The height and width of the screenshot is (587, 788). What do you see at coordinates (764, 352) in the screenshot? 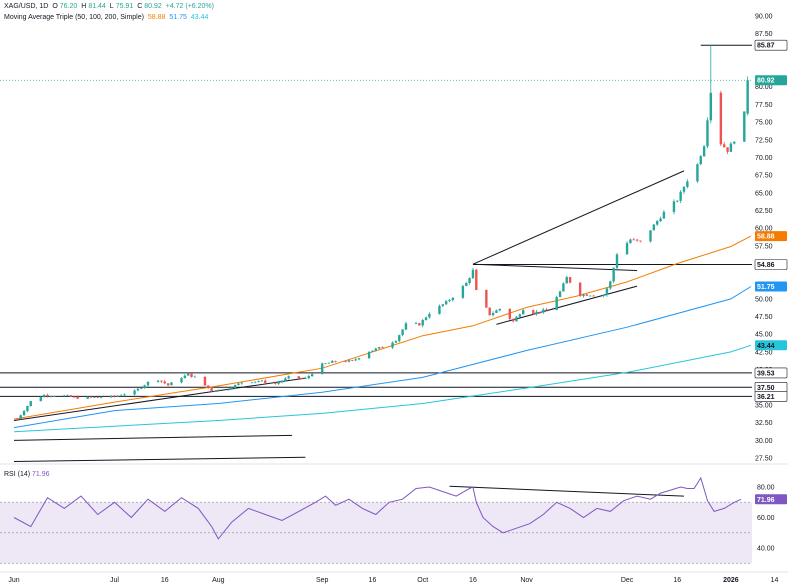
I see `price-tick-label: 42.50` at bounding box center [764, 352].